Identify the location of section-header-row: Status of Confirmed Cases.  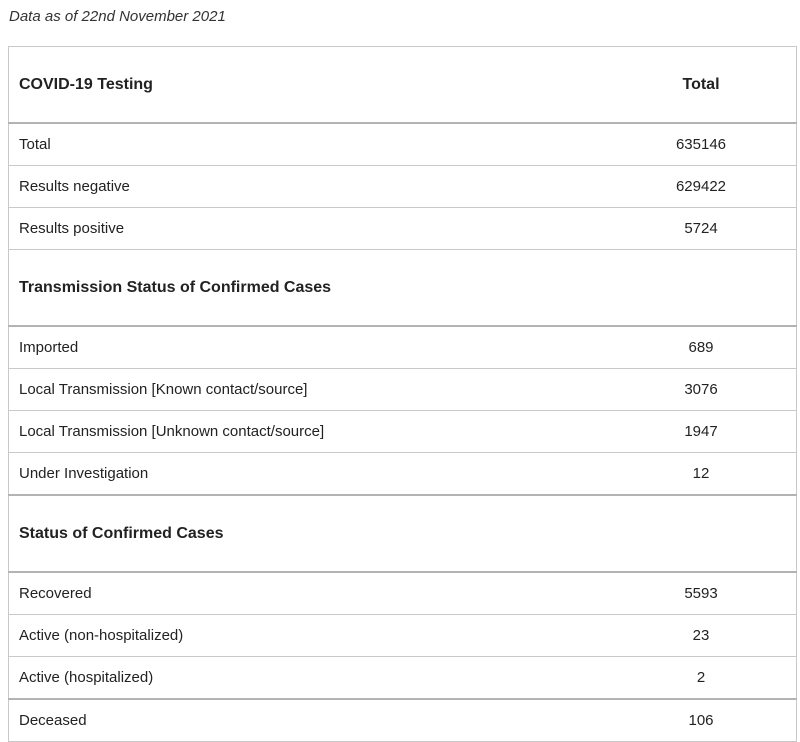
(402, 534).